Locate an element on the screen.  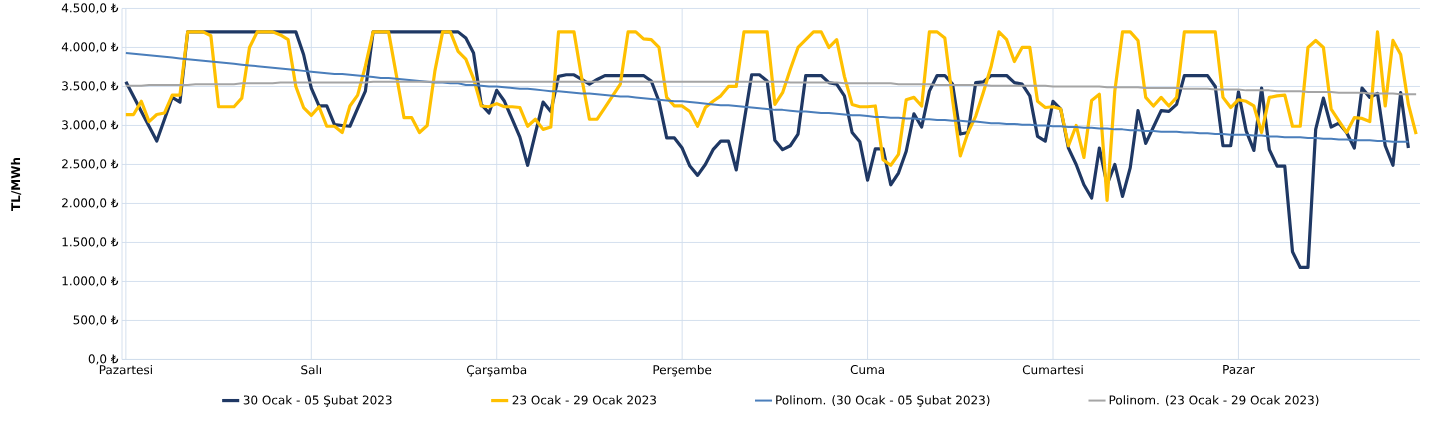
x-tick-label: Cumartesi is located at coordinates (1052, 369).